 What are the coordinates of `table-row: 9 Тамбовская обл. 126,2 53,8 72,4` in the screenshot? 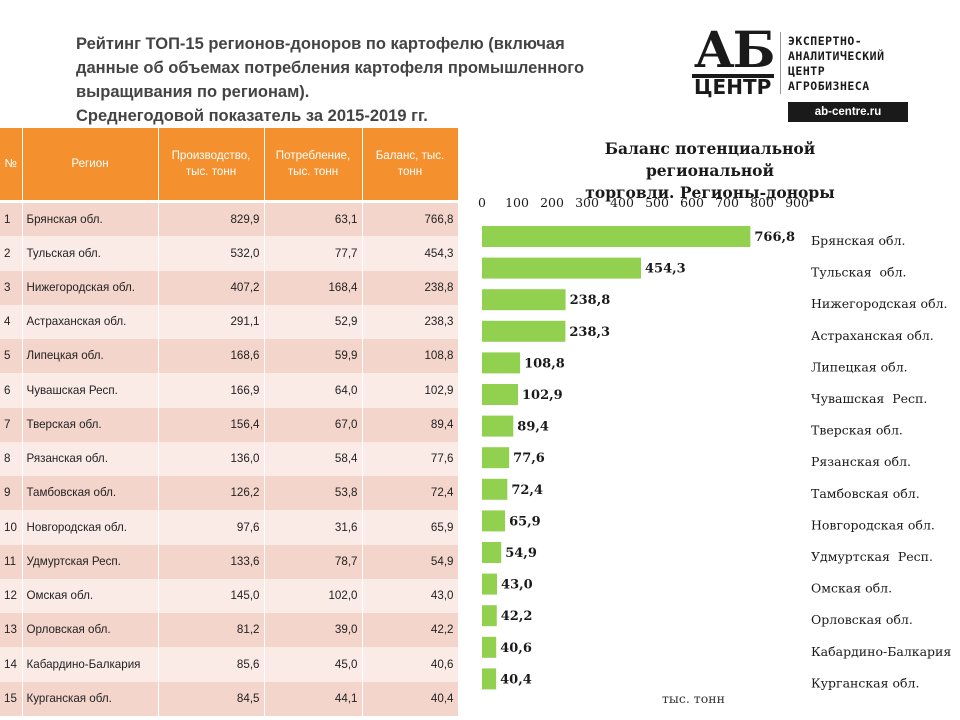 It's located at (229, 492).